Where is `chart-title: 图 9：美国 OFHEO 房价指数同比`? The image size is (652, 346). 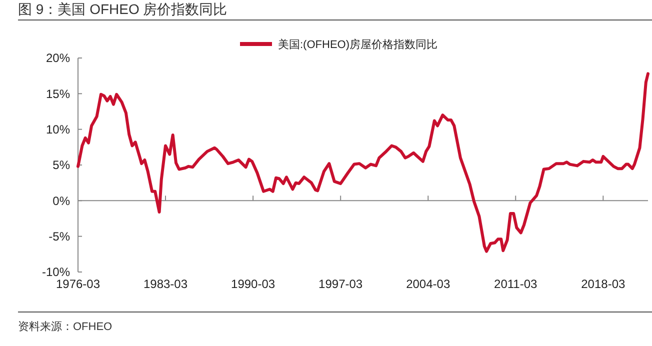
chart-title: 图 9：美国 OFHEO 房价指数同比 is located at coordinates (123, 9).